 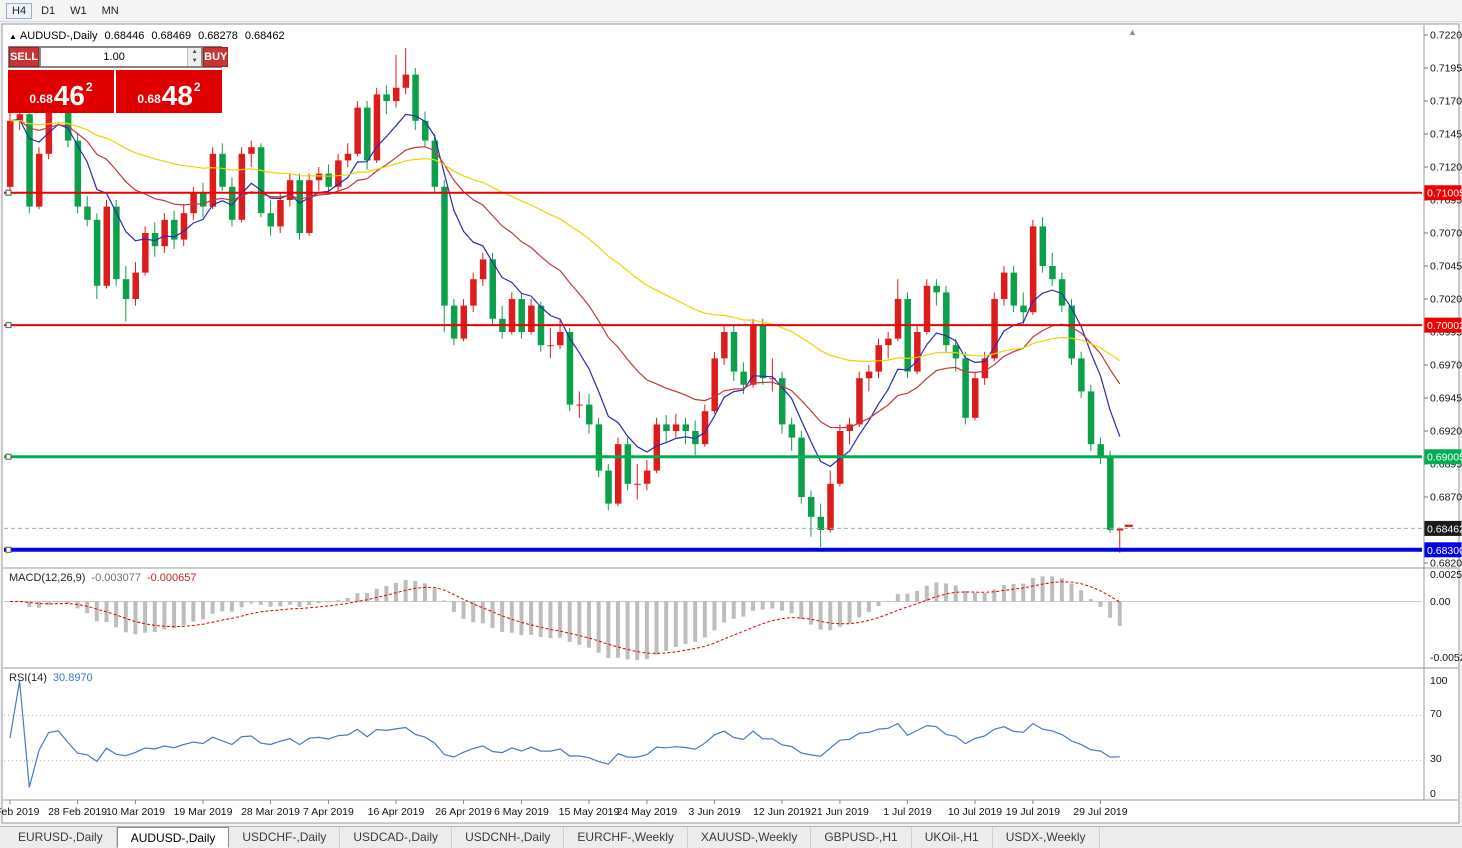 I want to click on svg-text: 0.70002, so click(x=1444, y=326).